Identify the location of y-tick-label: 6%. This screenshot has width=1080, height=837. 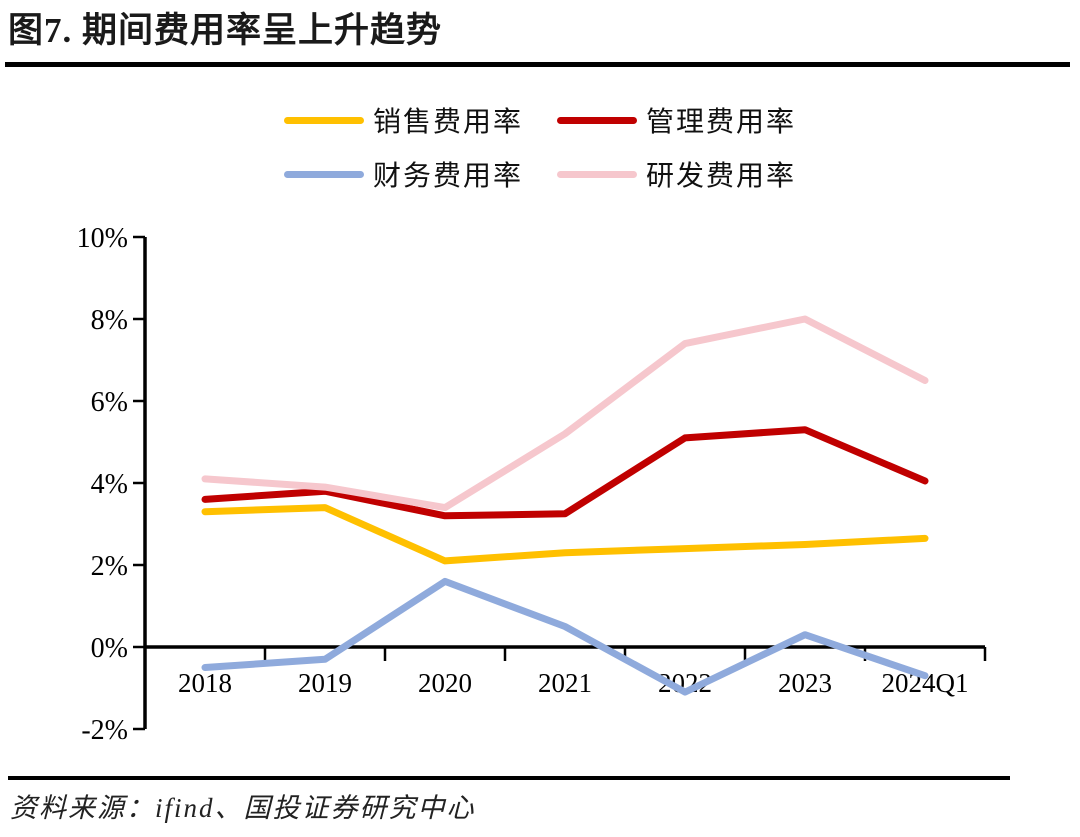
(109, 402).